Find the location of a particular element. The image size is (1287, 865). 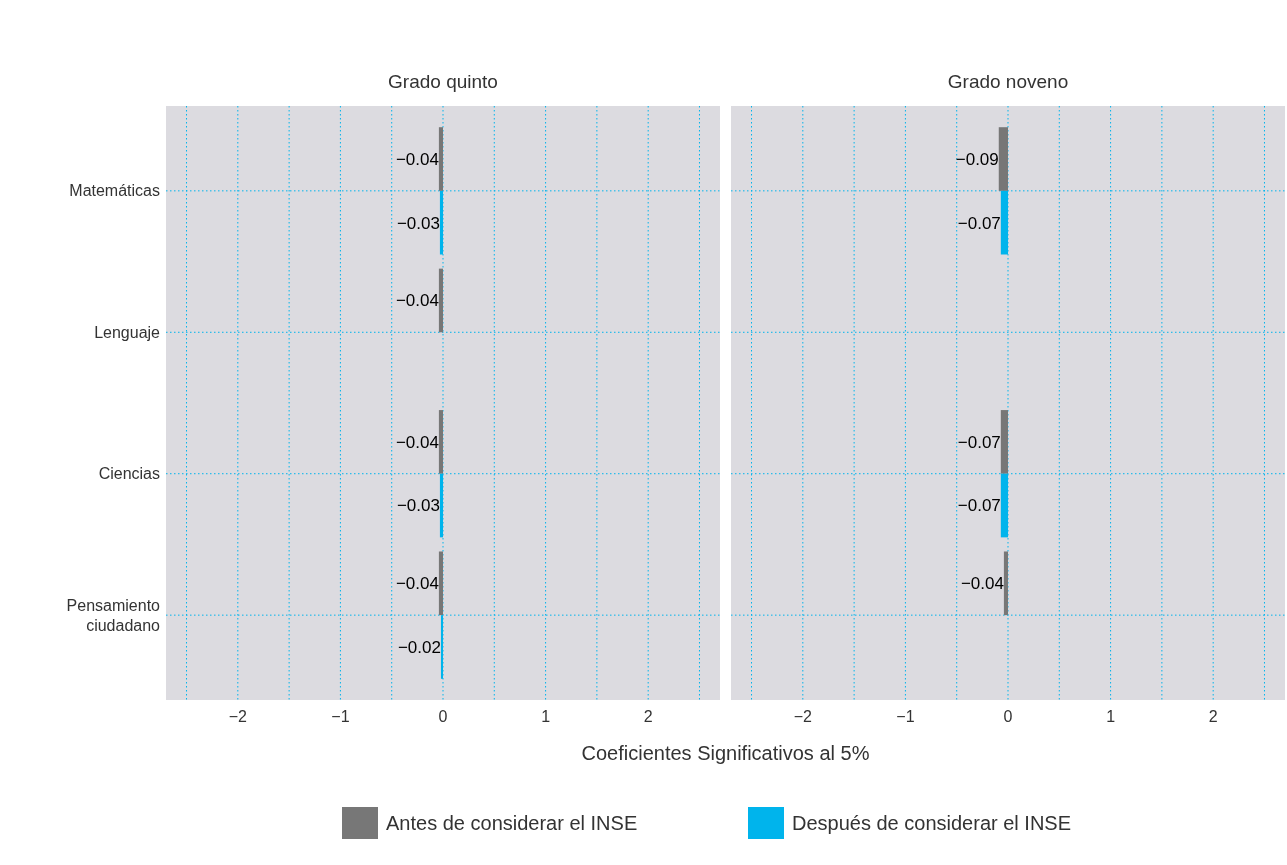

data-label: −0.02 is located at coordinates (419, 647).